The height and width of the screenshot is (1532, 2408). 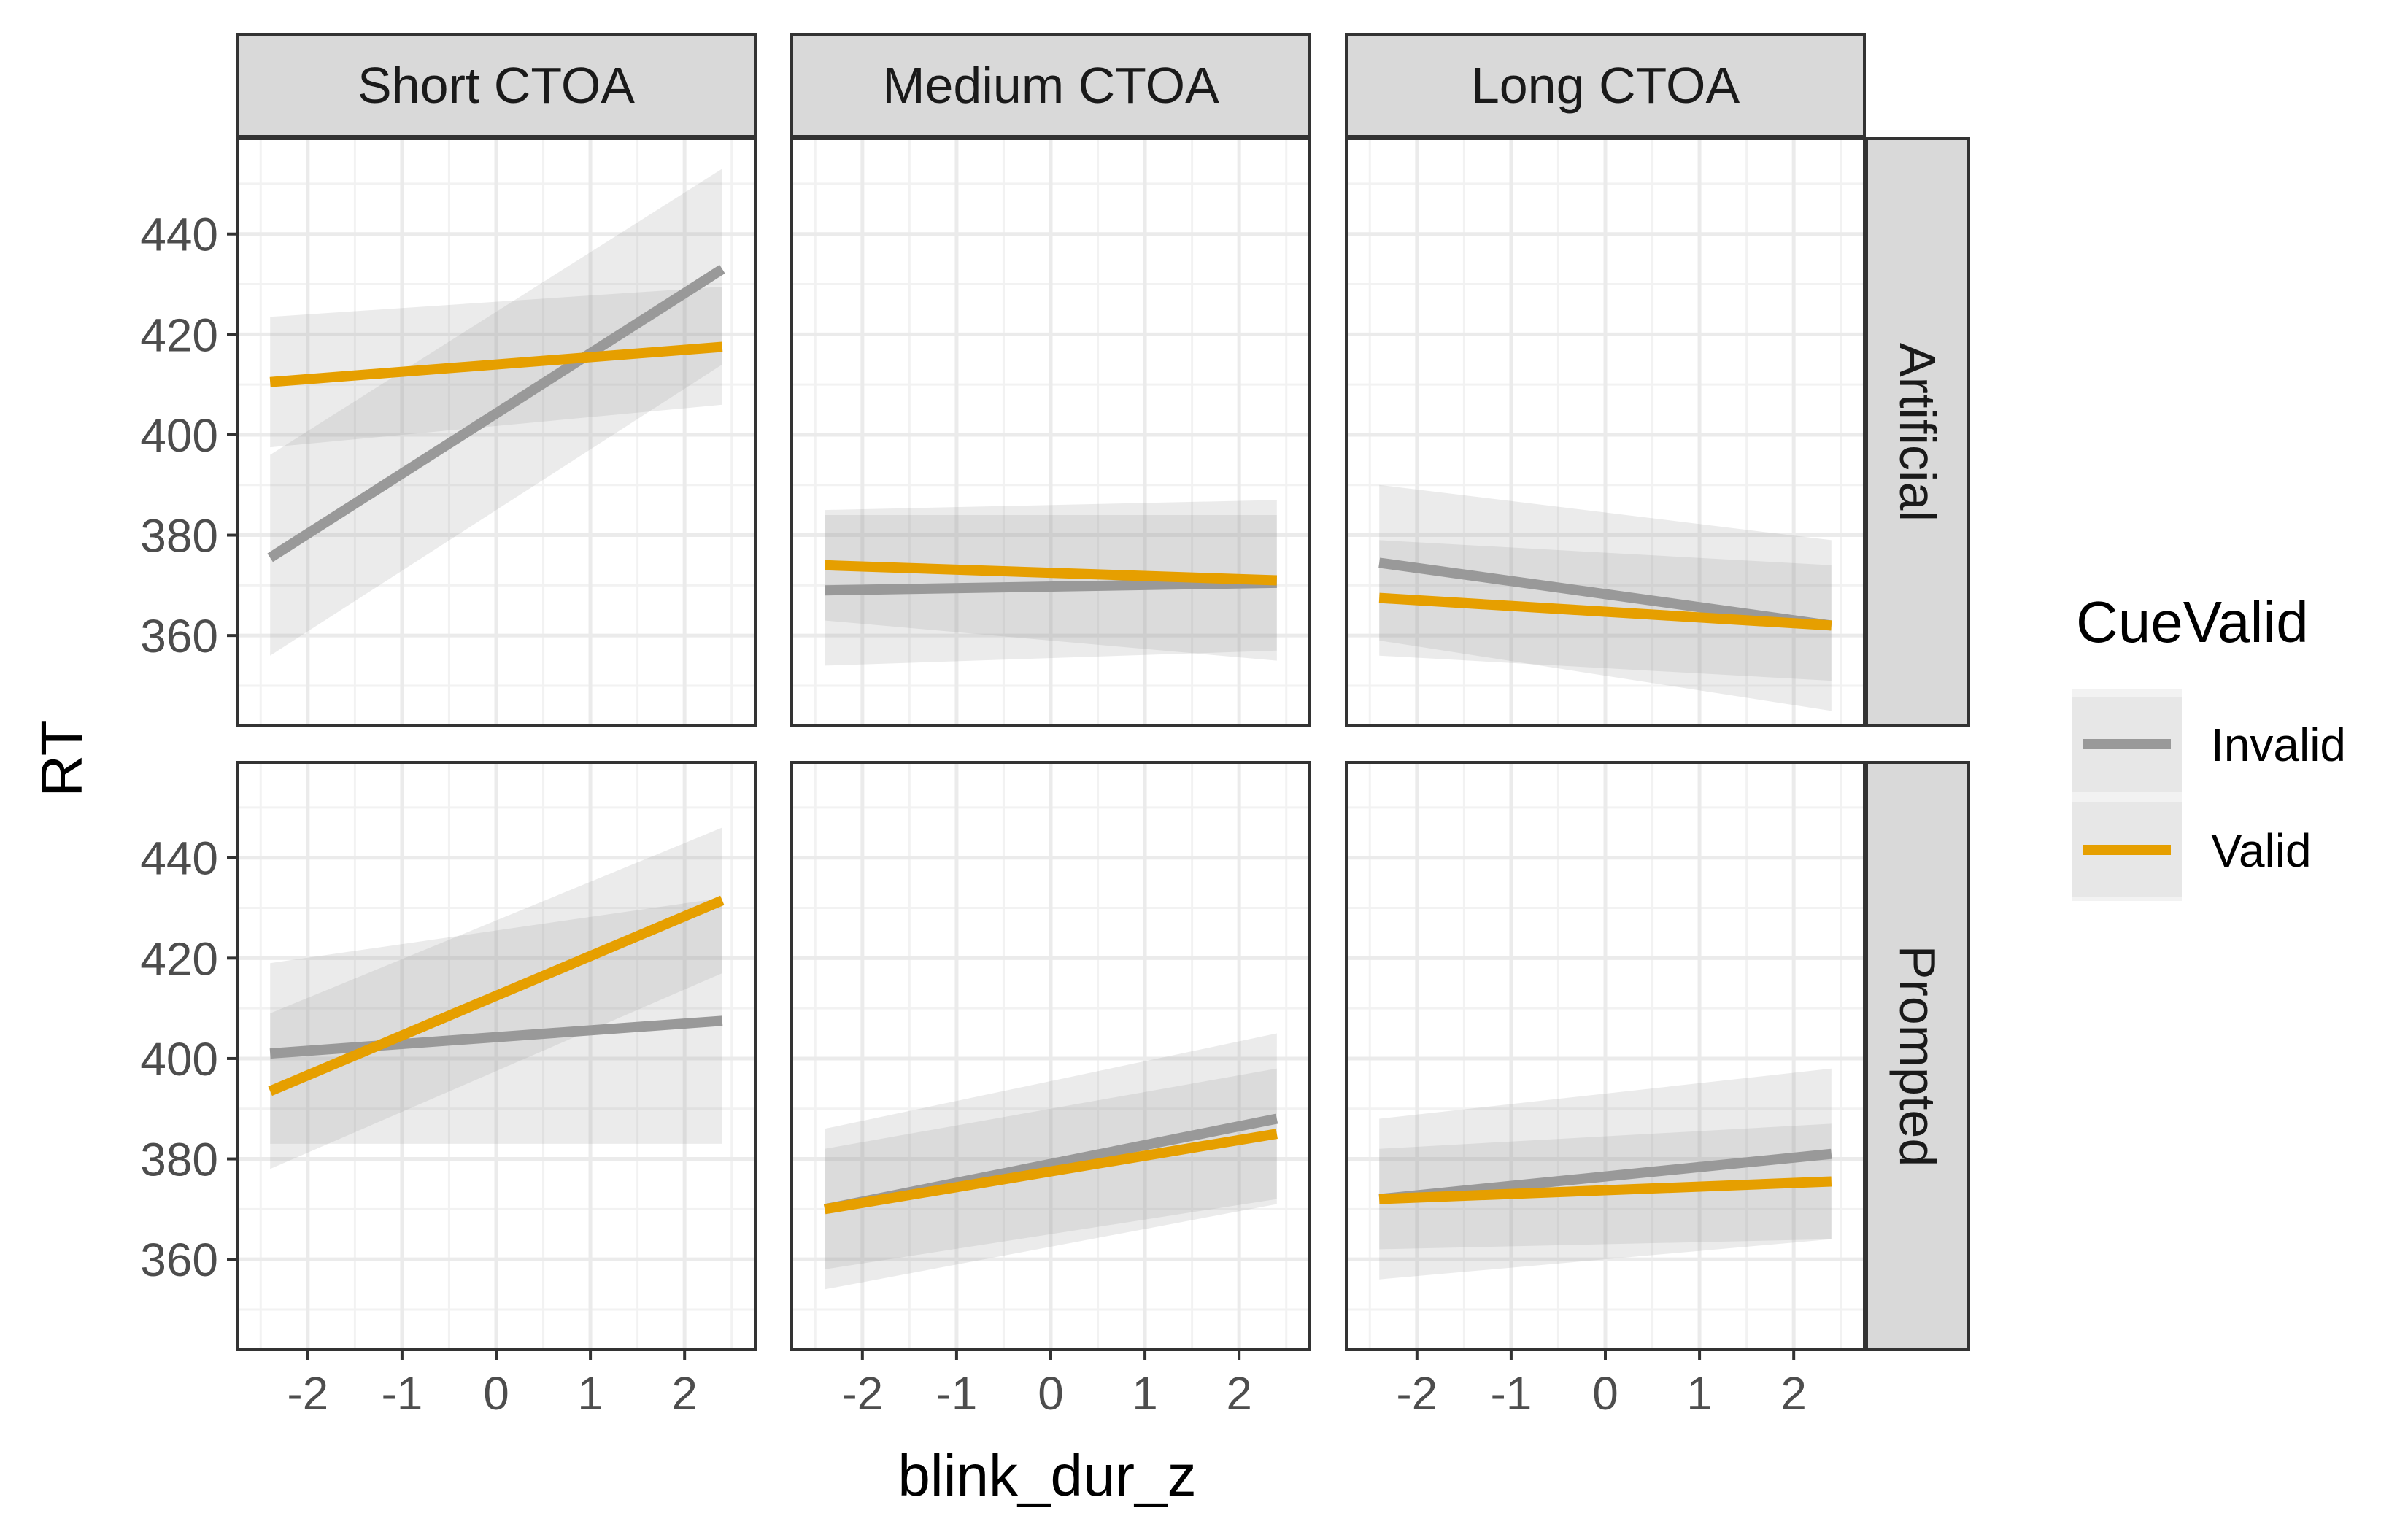 I want to click on legend-key-background, so click(x=2127, y=795).